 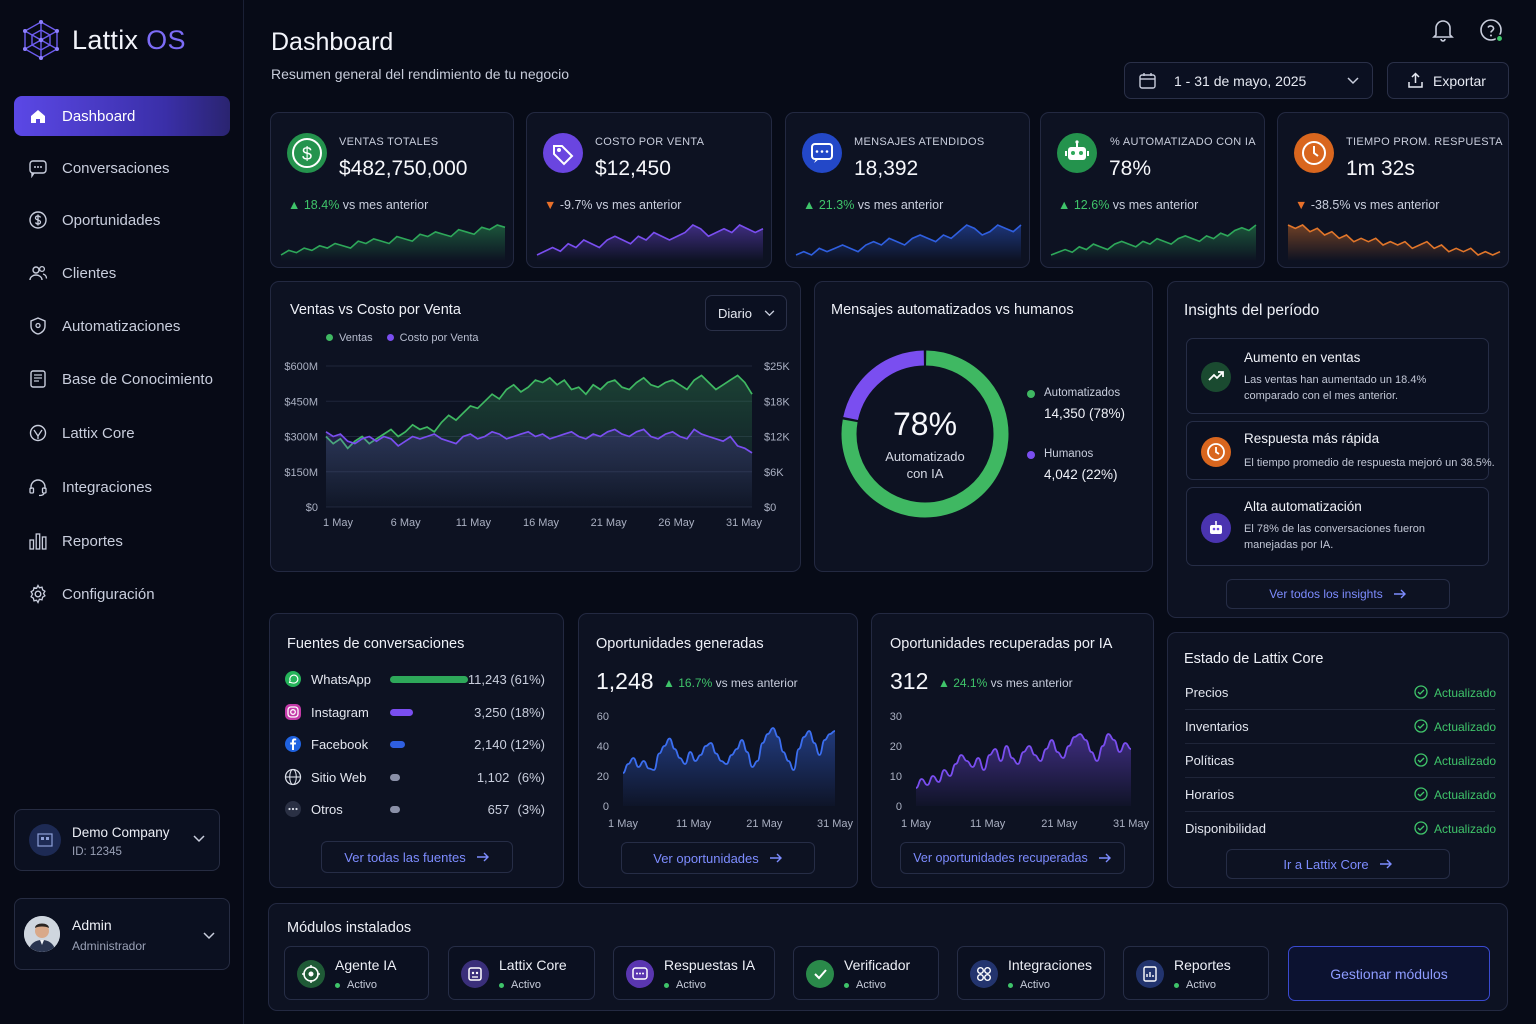 I want to click on module-status: Activo, so click(x=526, y=985).